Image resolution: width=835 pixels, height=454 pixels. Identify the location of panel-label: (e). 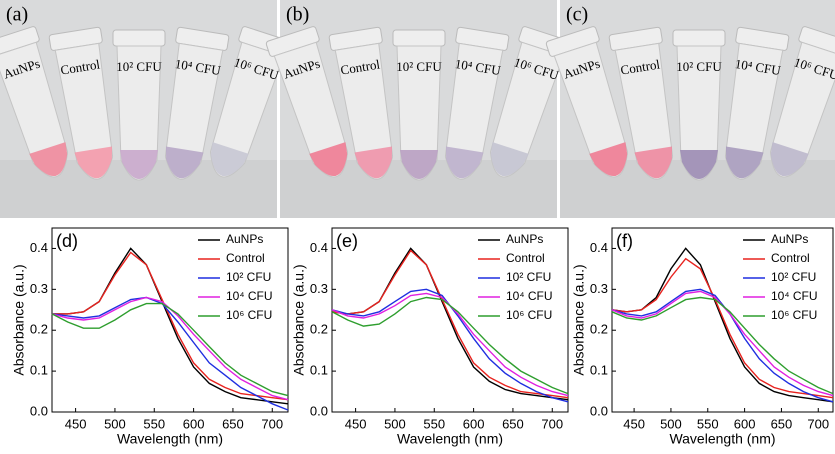
(347, 241).